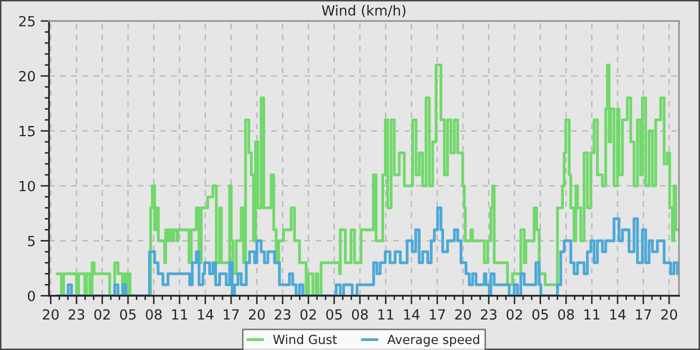  I want to click on y-tick-label: 0, so click(31, 296).